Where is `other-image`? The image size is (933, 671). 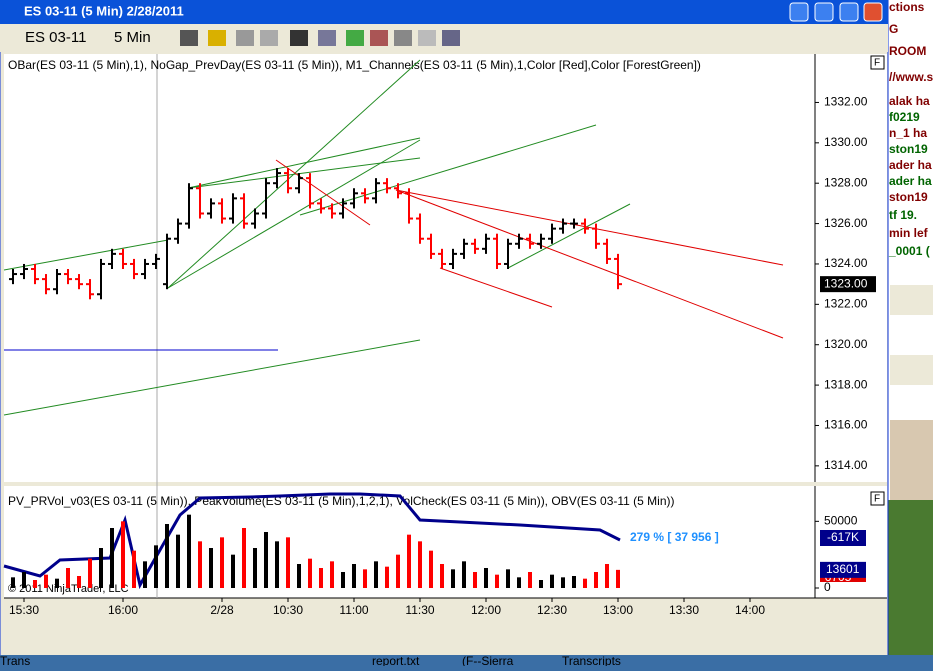
other-image is located at coordinates (911, 460).